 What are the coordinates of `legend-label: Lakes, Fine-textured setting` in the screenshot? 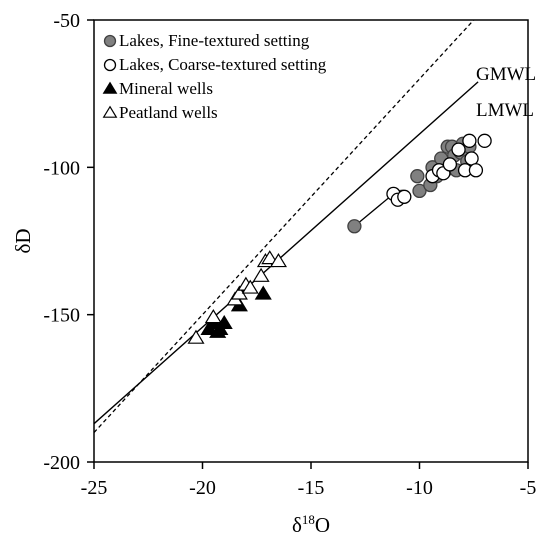 It's located at (214, 40).